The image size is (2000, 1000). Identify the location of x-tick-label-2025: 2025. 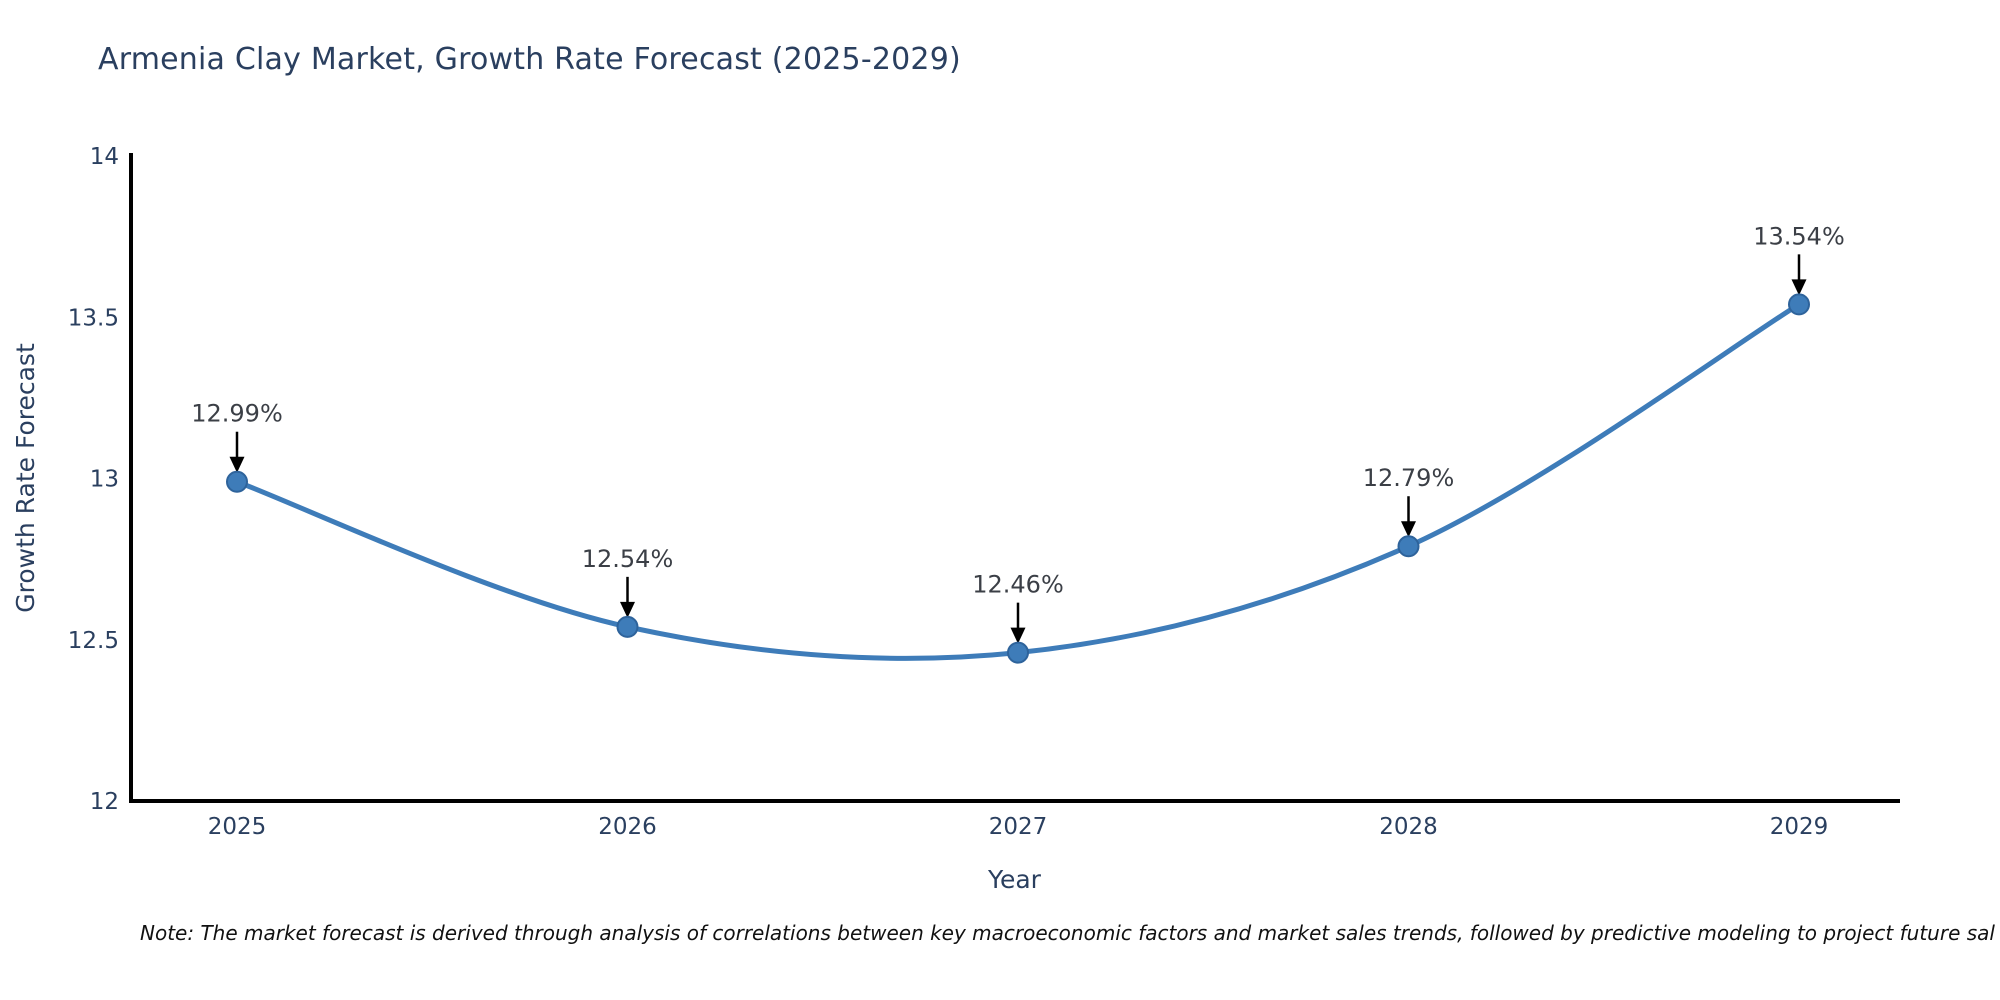
(237, 827).